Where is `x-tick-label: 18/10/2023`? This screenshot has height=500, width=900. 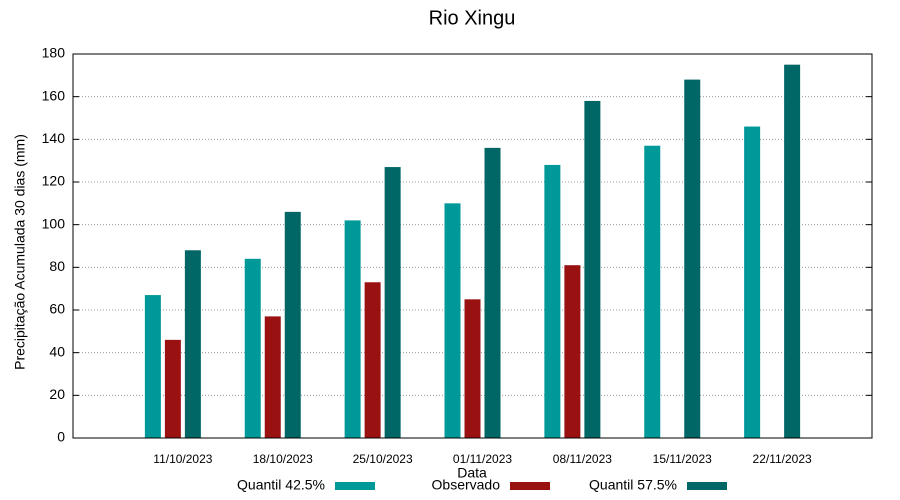
x-tick-label: 18/10/2023 is located at coordinates (283, 459).